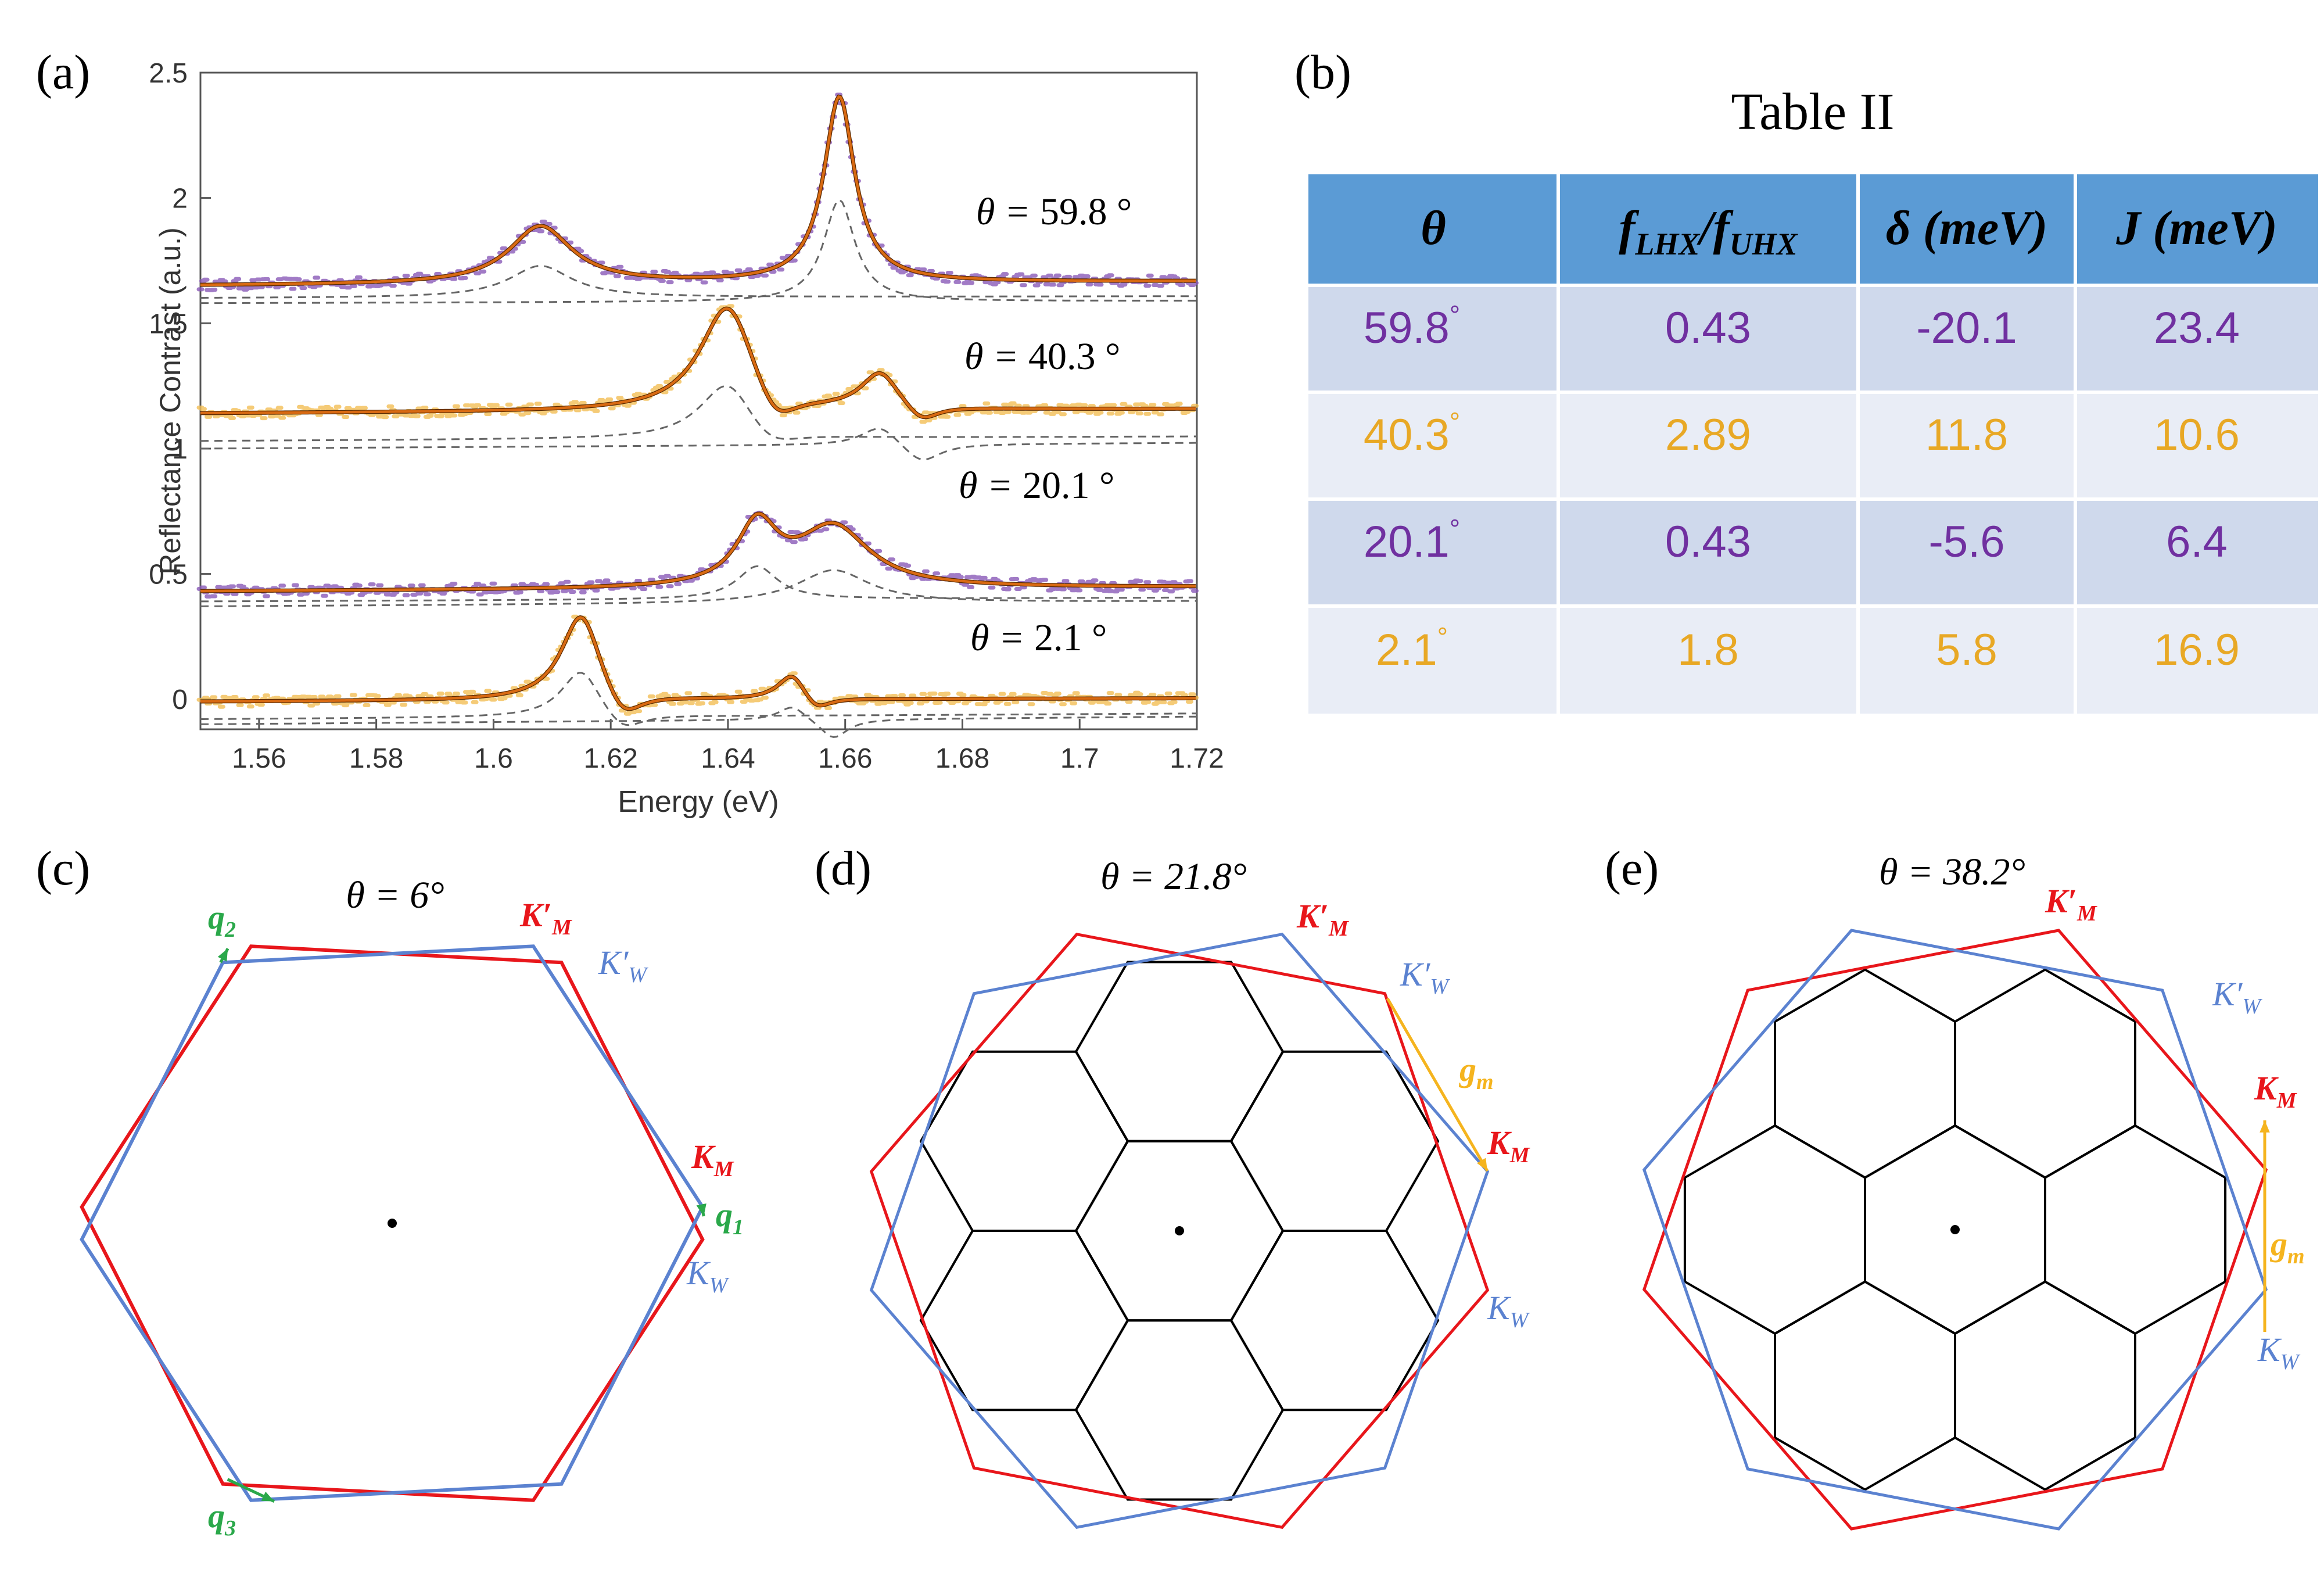  I want to click on label-kmp-e: K′M, so click(2071, 904).